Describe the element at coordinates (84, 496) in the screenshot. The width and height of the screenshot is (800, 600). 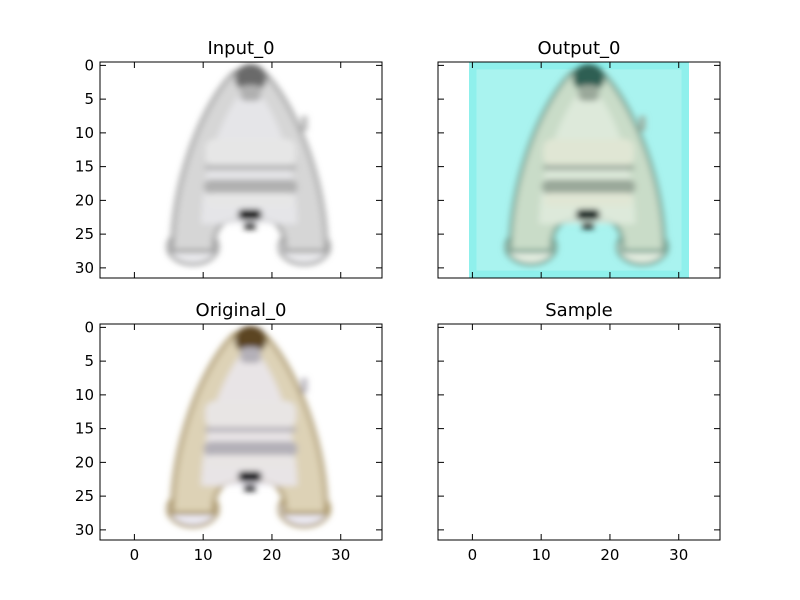
I see `original-0-ytick-label: 25` at that location.